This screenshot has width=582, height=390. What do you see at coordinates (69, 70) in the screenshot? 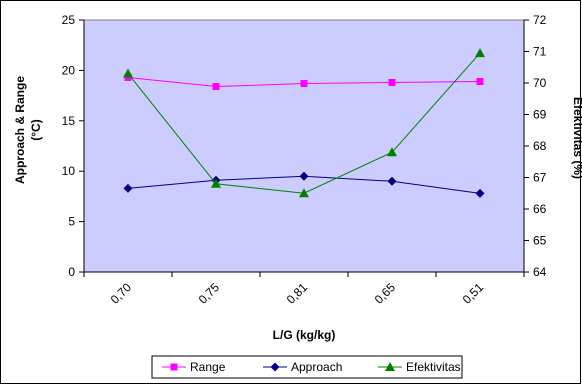
I see `y-tick-label-left: 20` at bounding box center [69, 70].